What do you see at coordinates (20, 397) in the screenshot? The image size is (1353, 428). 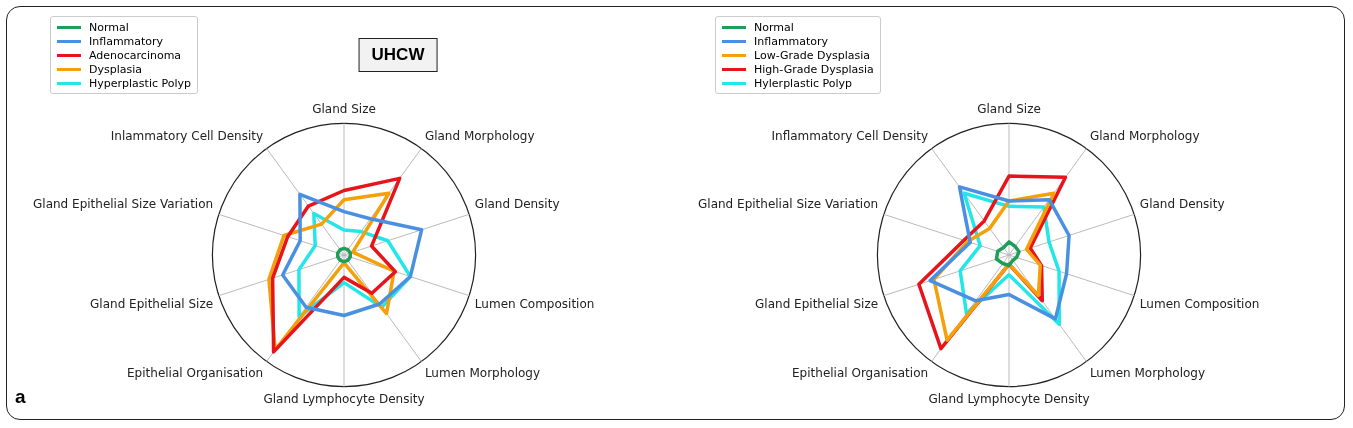 I see `text: a` at bounding box center [20, 397].